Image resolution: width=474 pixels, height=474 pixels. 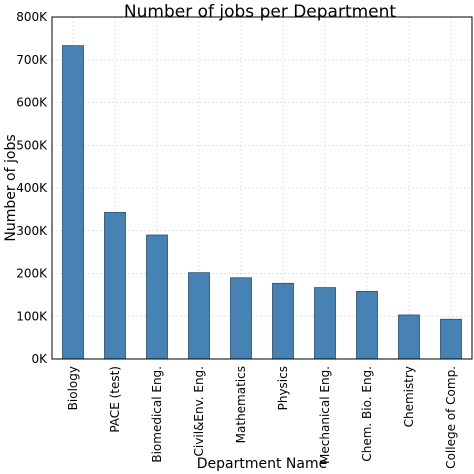 I want to click on y-tick-label: 700K, so click(x=32, y=60).